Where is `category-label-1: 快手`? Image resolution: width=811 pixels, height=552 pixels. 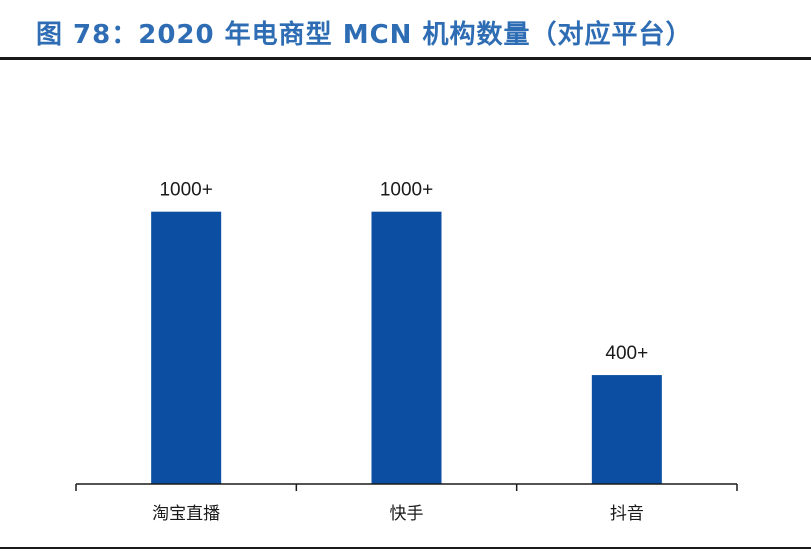 category-label-1: 快手 is located at coordinates (407, 514).